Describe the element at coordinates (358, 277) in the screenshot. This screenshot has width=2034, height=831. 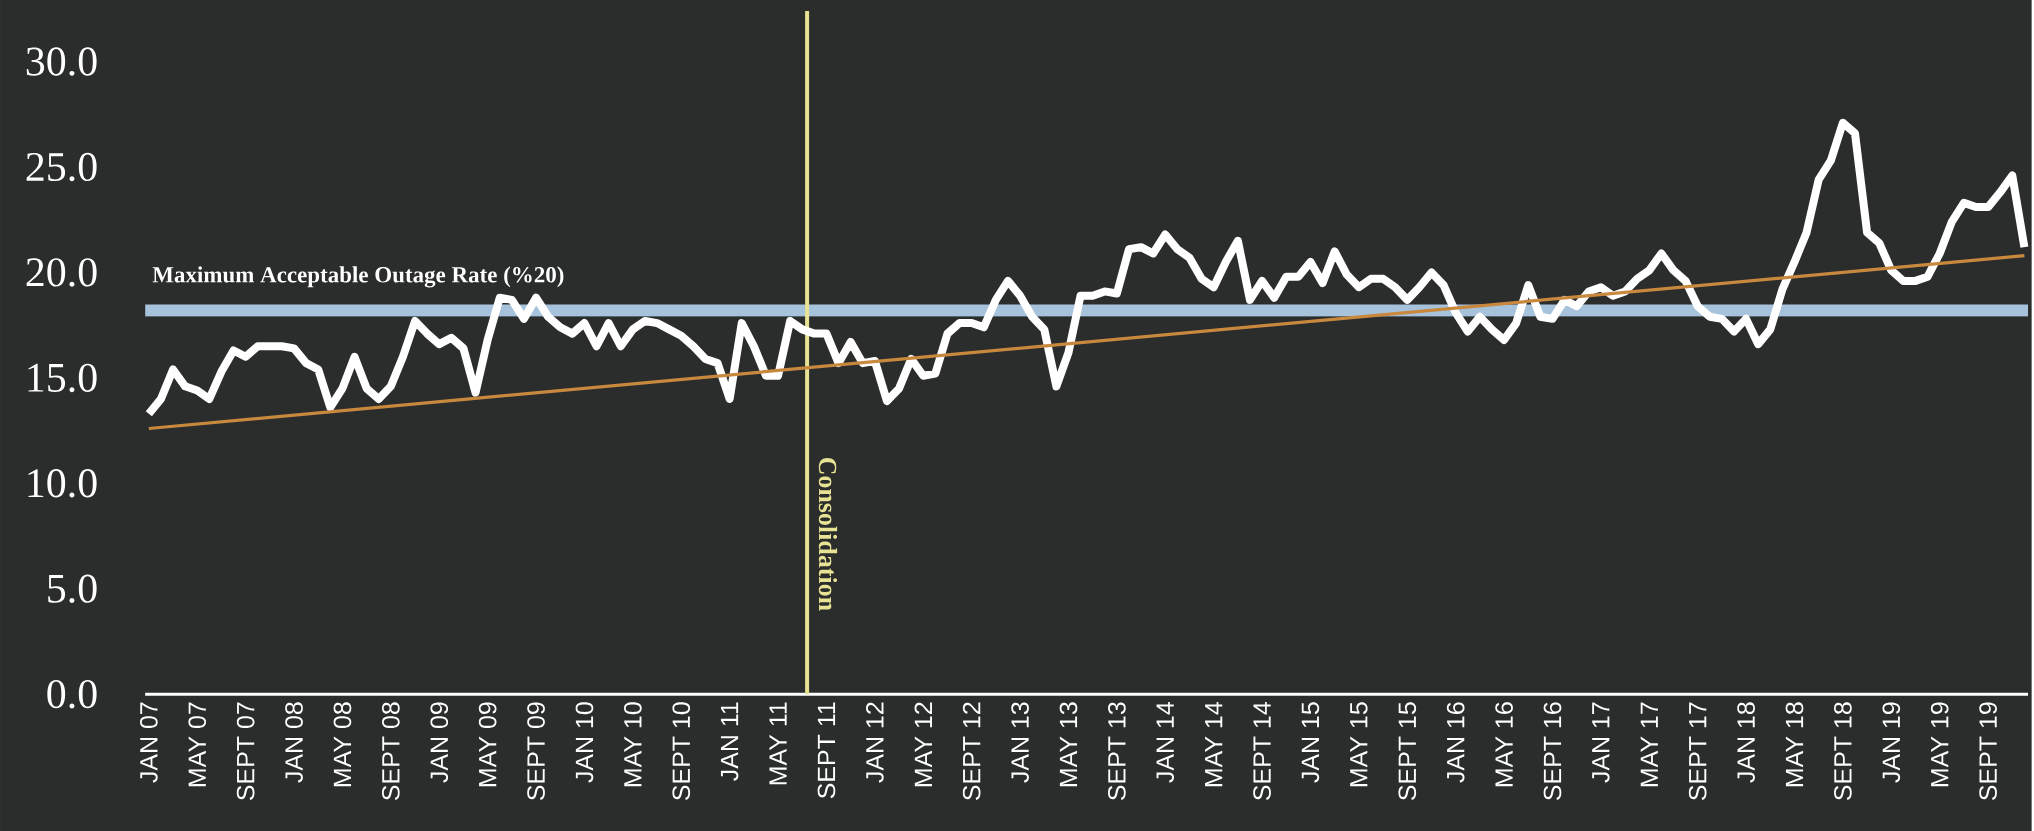
I see `ref-line-label: Maximum Acceptable Outage Rate (%20)` at that location.